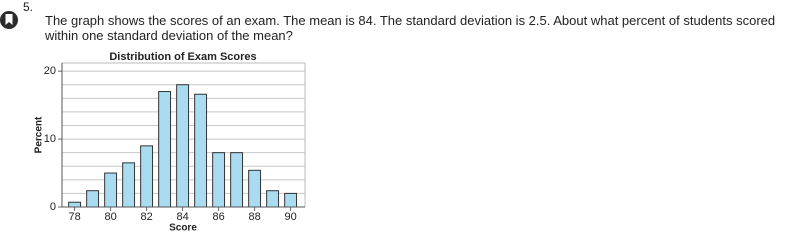  Describe the element at coordinates (39, 134) in the screenshot. I see `y-axis-label: Percent` at that location.